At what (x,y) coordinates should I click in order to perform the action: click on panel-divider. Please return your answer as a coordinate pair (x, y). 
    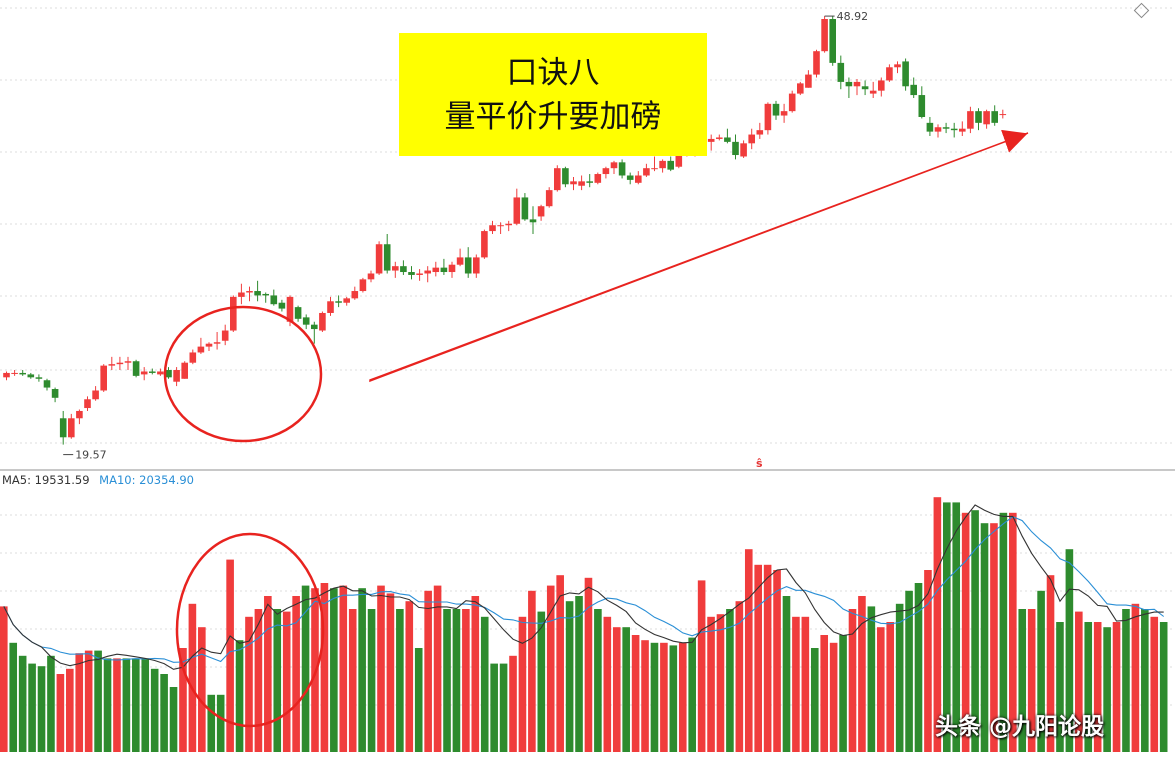
    Looking at the image, I should click on (587, 470).